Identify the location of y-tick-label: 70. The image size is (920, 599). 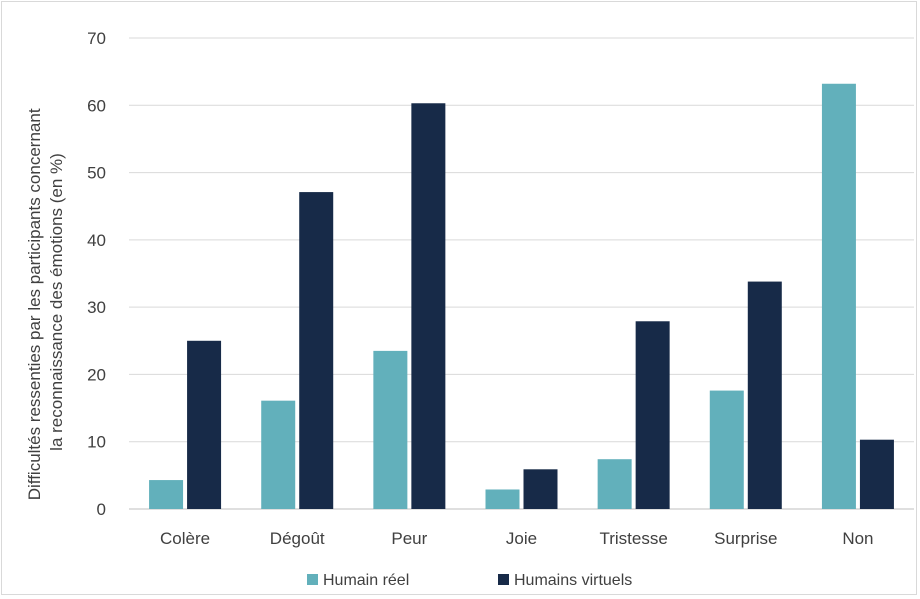
(96, 38).